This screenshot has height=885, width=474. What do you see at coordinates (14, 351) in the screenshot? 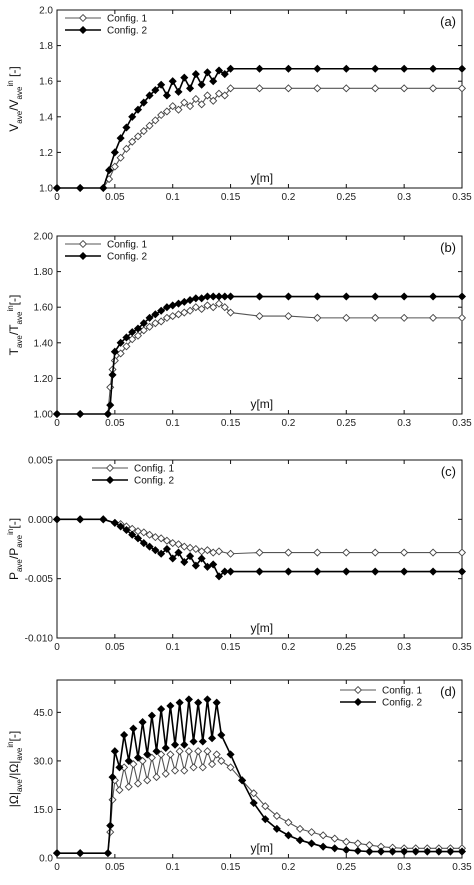
I see `y-label-text: T` at bounding box center [14, 351].